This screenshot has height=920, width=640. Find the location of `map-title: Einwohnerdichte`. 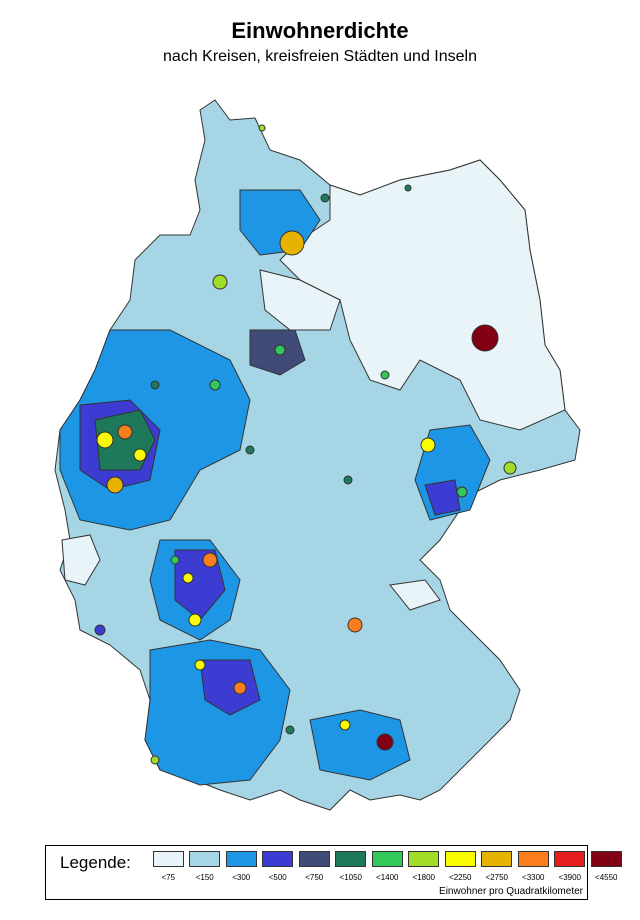

map-title: Einwohnerdichte is located at coordinates (320, 30).